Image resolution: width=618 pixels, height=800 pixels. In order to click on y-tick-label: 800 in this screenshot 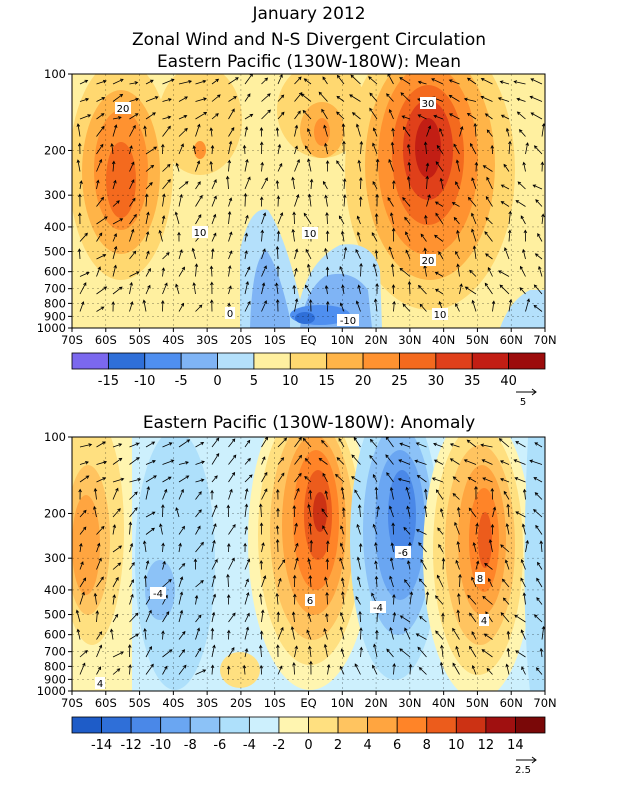, I will do `click(55, 303)`.